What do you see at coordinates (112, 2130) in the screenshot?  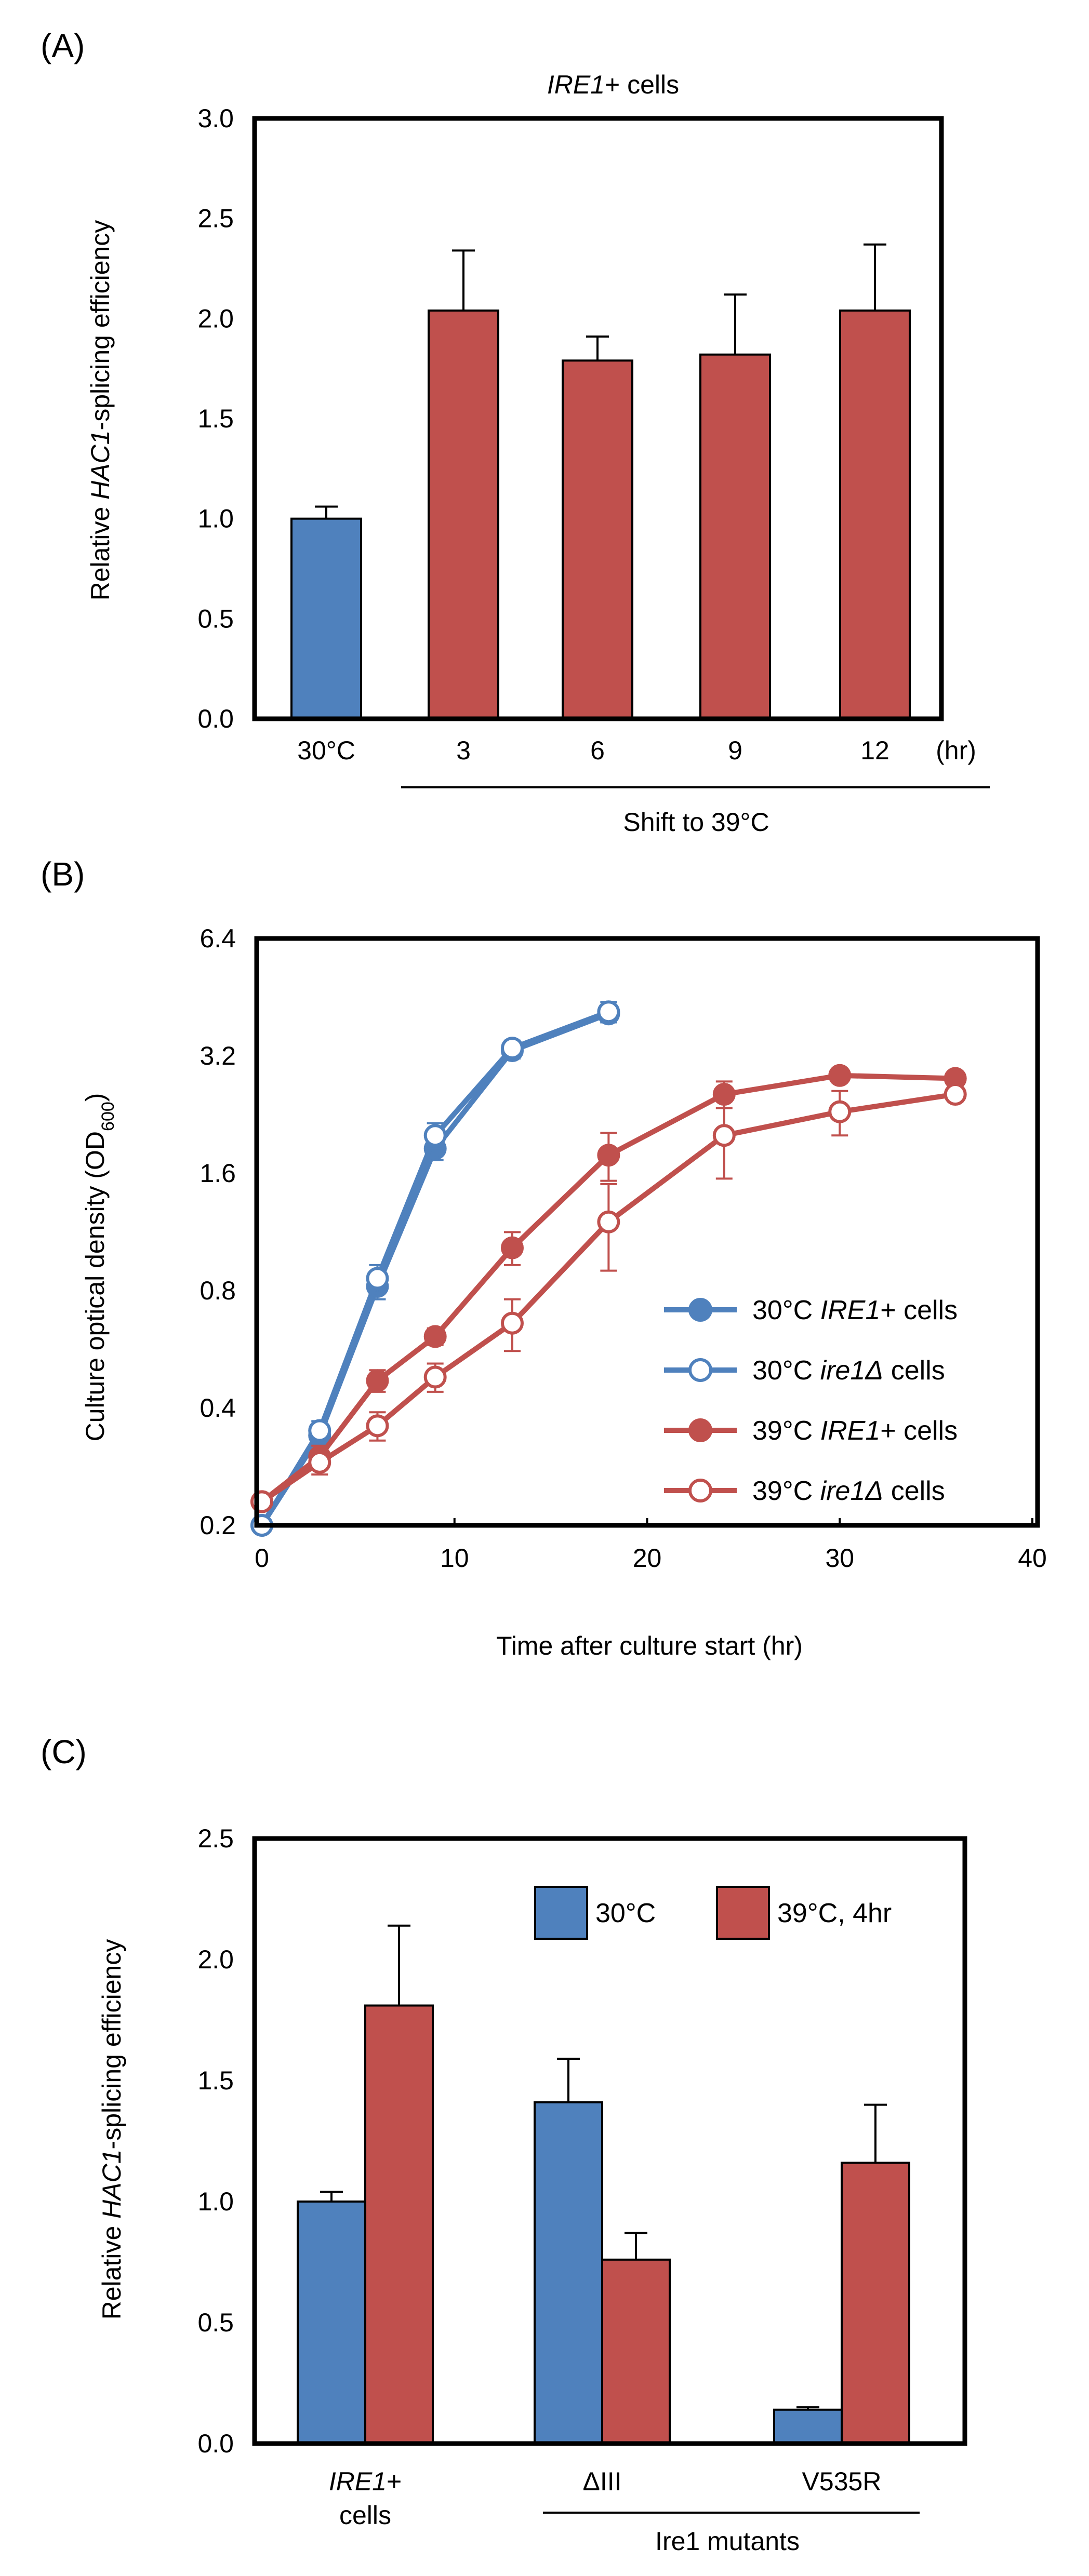 I see `panel-c-y-axis-label: Relative HAC1-splicing efficiency` at bounding box center [112, 2130].